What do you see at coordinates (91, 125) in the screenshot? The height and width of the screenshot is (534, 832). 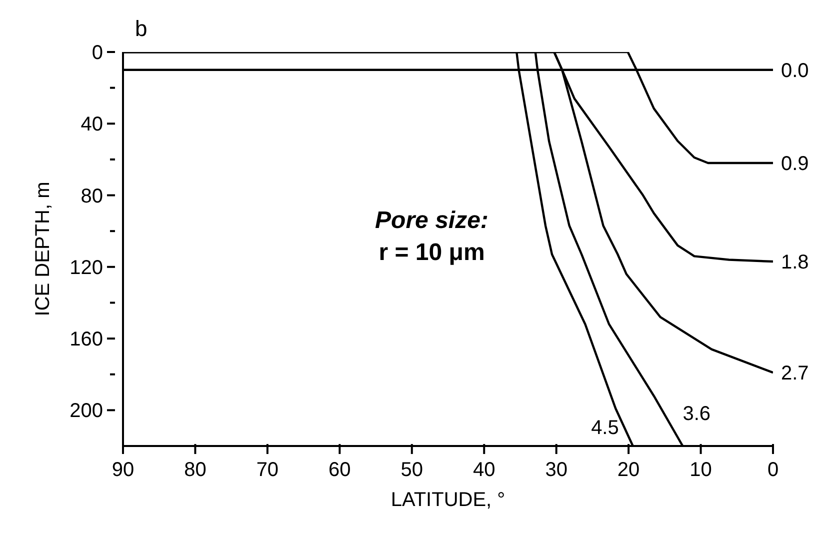 I see `y-tick-label: 40` at bounding box center [91, 125].